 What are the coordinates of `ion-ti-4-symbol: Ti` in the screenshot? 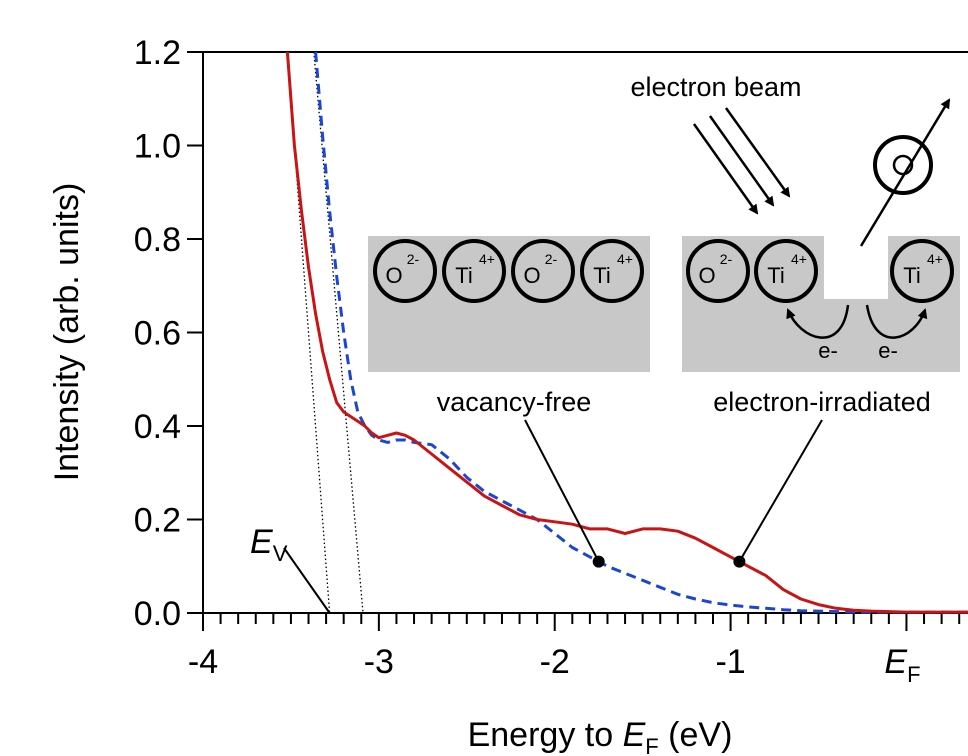 It's located at (912, 275).